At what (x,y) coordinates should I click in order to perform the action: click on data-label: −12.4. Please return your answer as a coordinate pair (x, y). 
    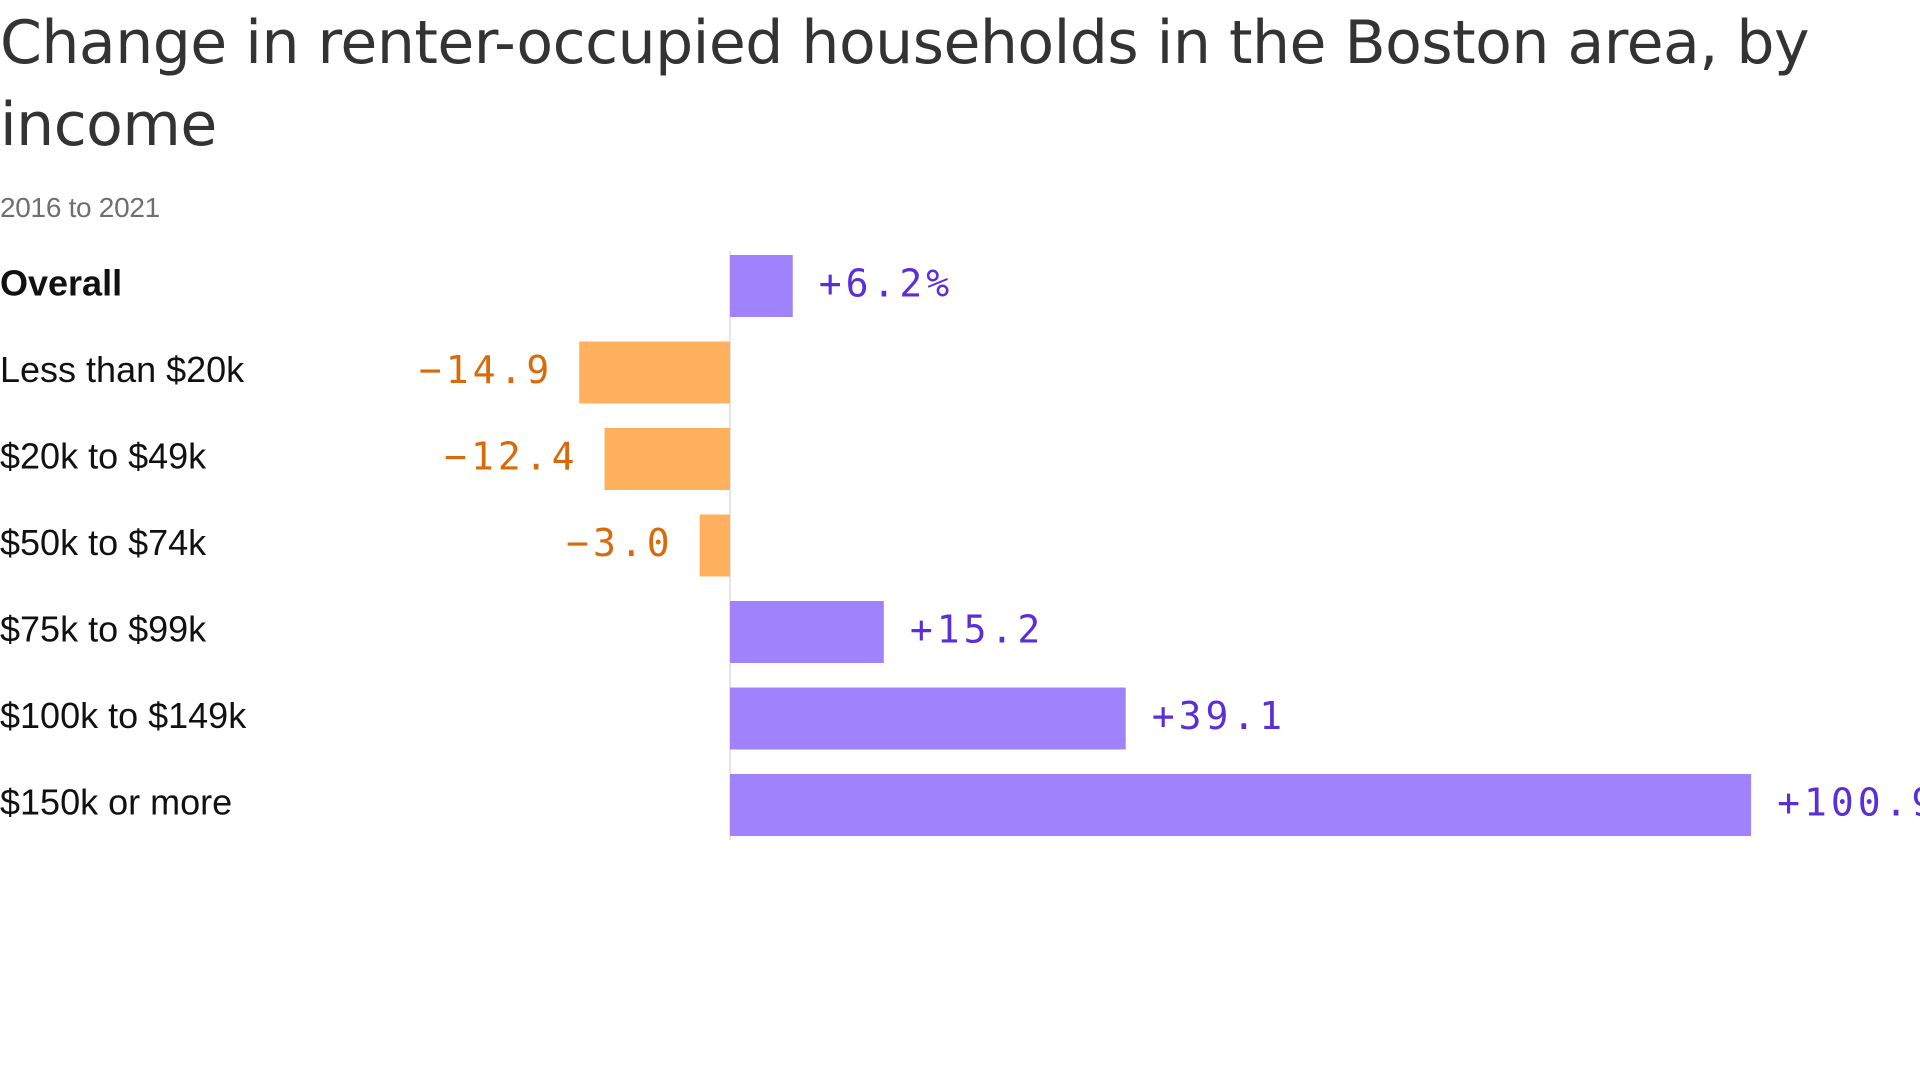
    Looking at the image, I should click on (511, 457).